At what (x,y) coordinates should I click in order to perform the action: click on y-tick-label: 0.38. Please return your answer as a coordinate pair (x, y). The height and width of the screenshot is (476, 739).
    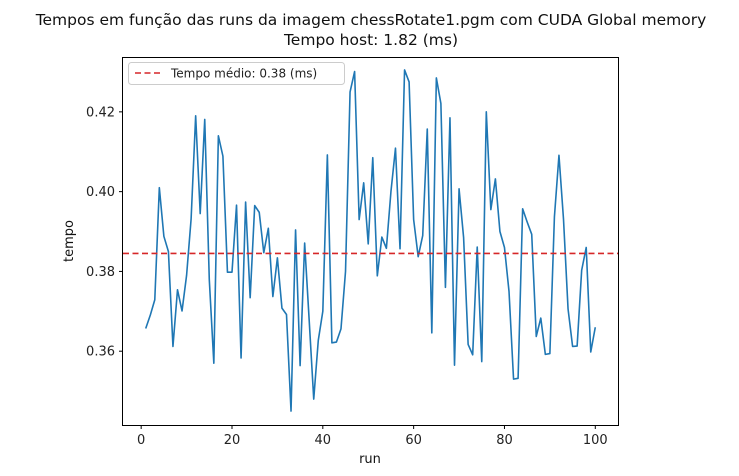
    Looking at the image, I should click on (100, 272).